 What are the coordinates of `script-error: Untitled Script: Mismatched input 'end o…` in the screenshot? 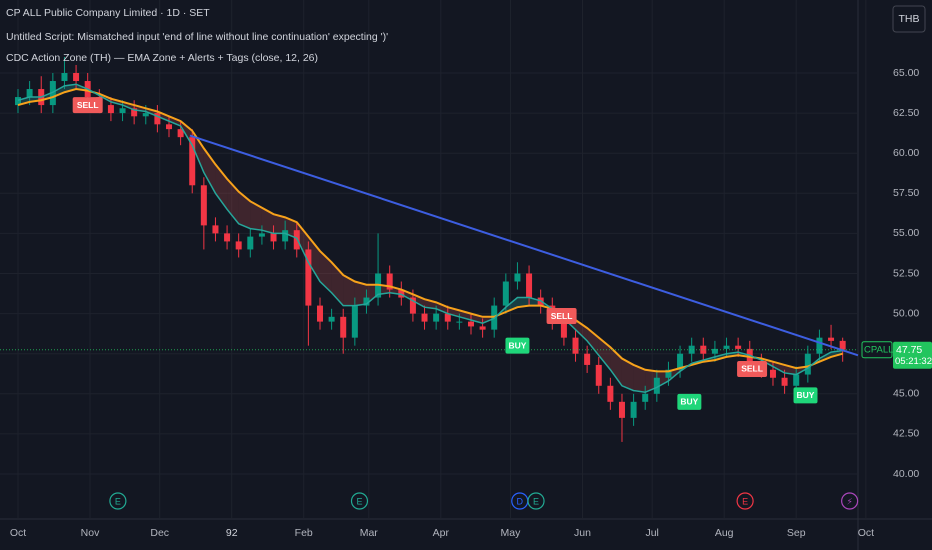 It's located at (197, 37).